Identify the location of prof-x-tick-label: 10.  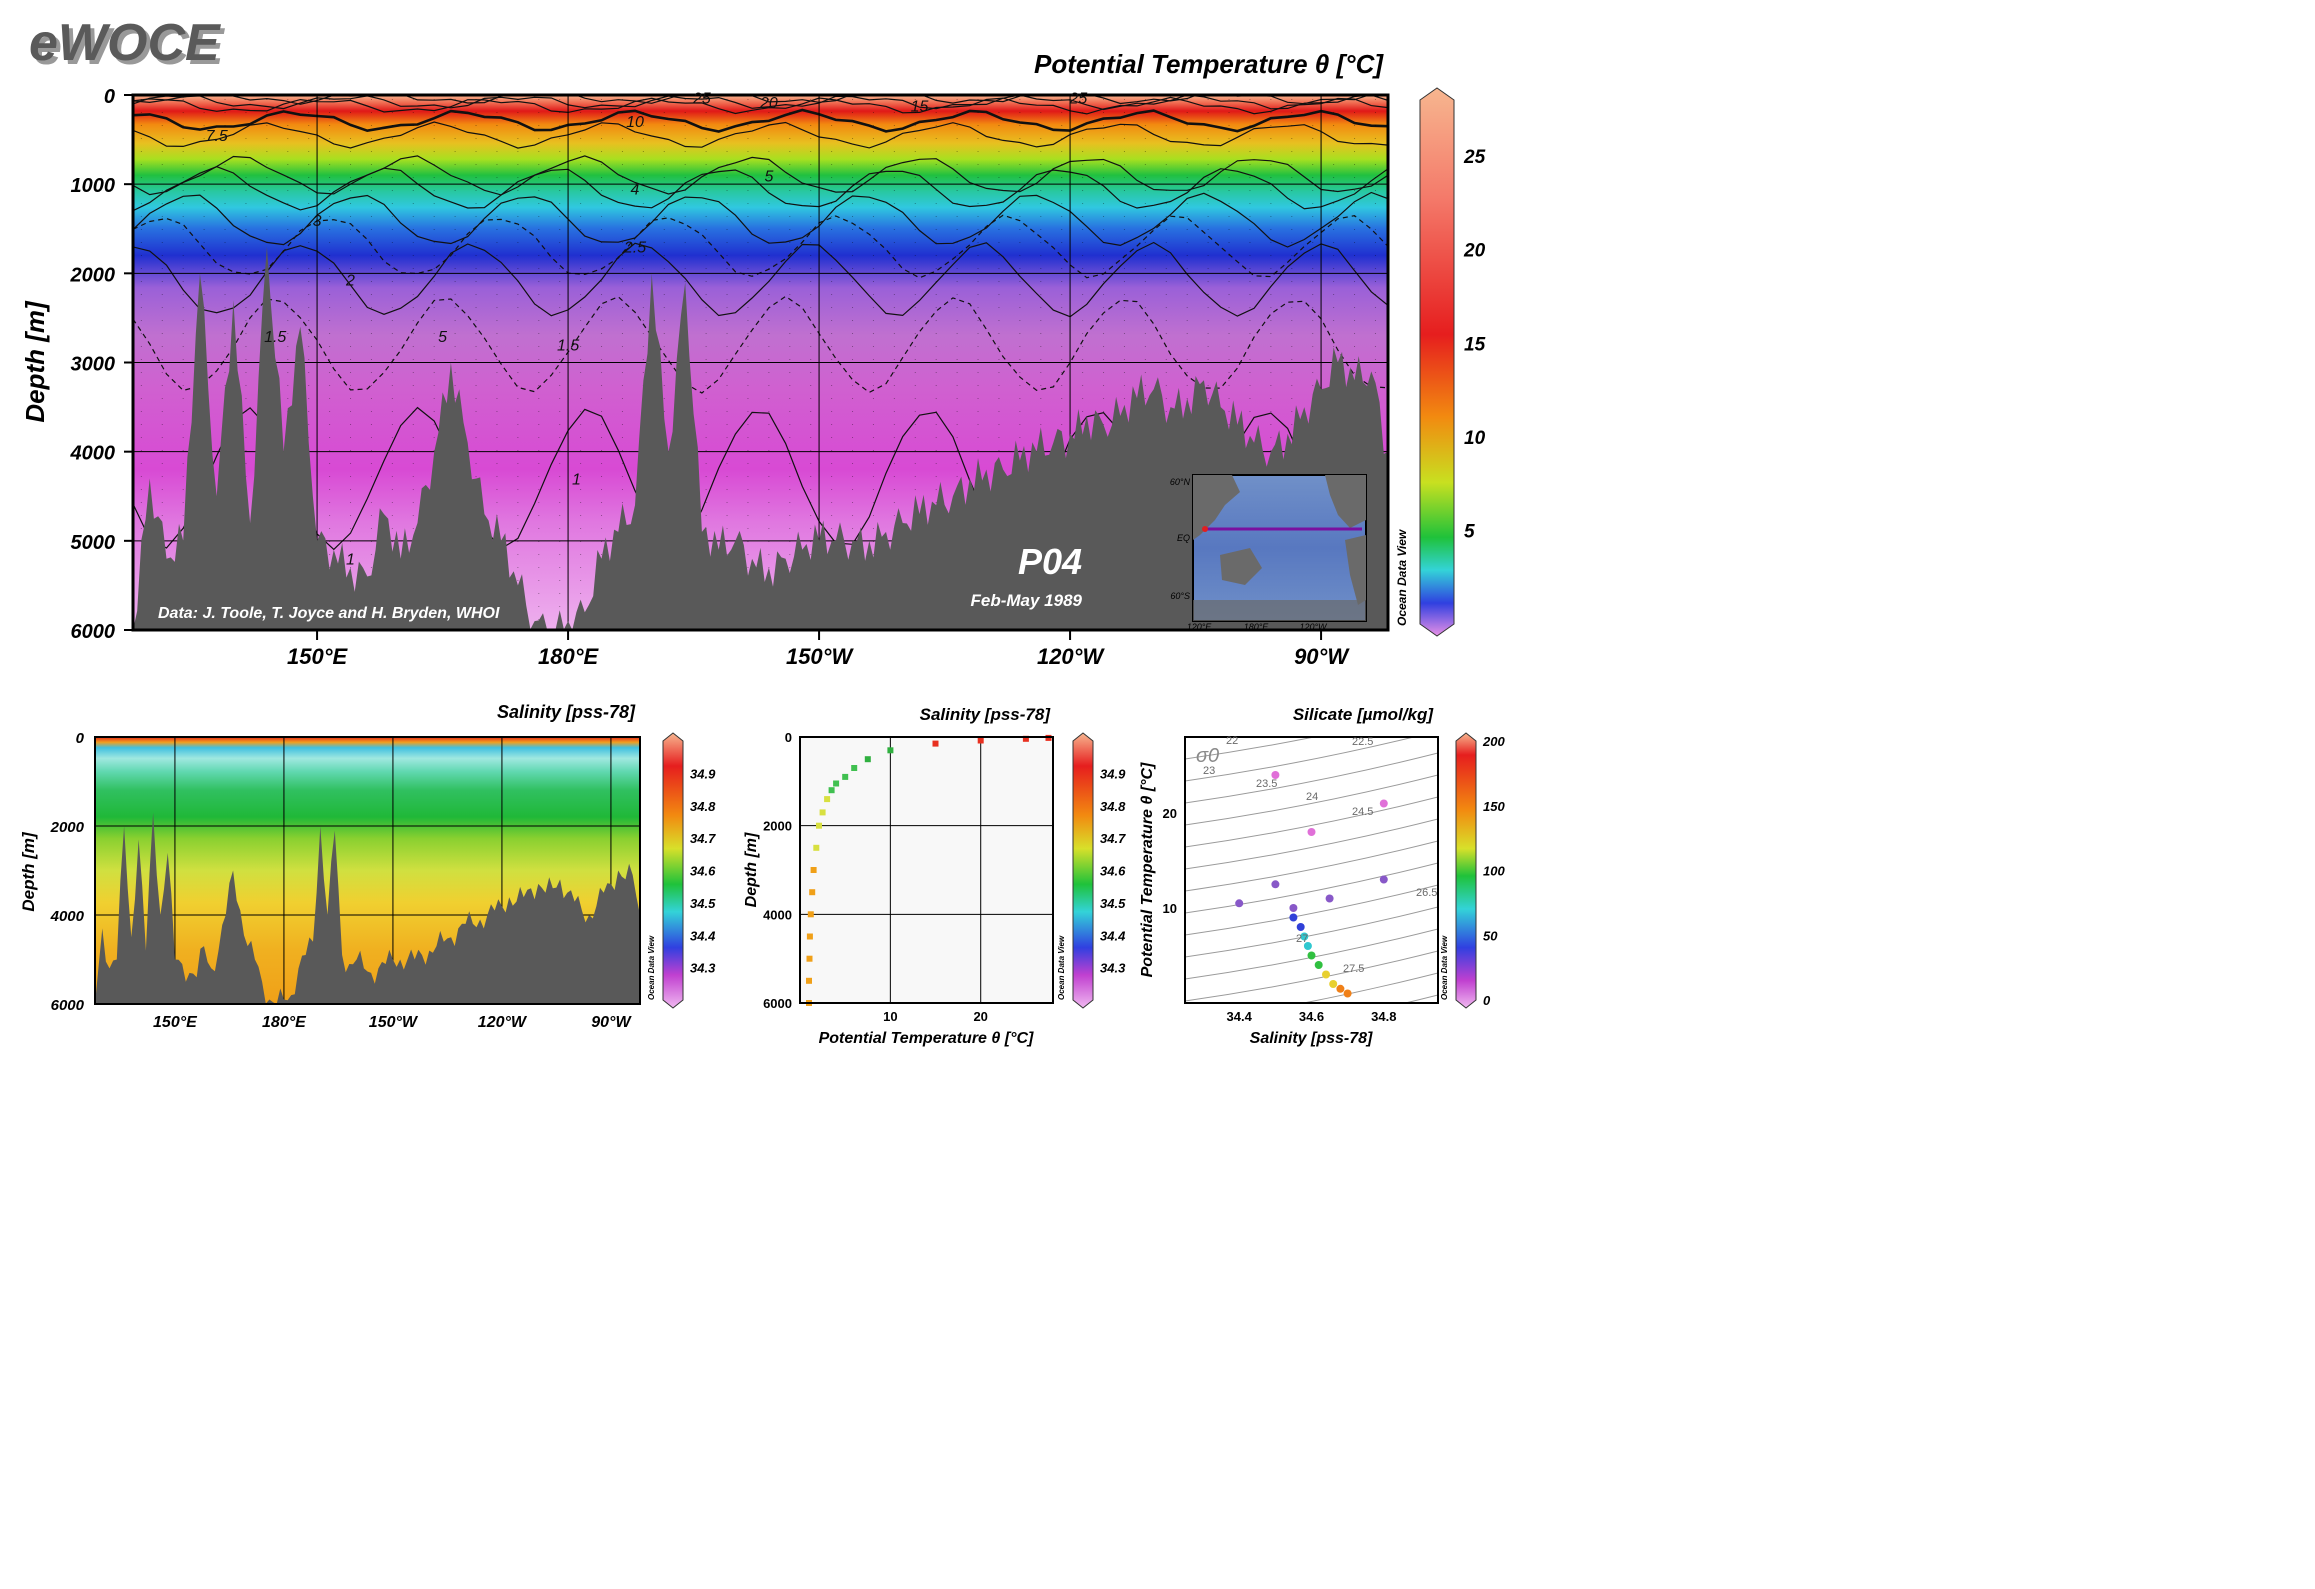
(890, 1016).